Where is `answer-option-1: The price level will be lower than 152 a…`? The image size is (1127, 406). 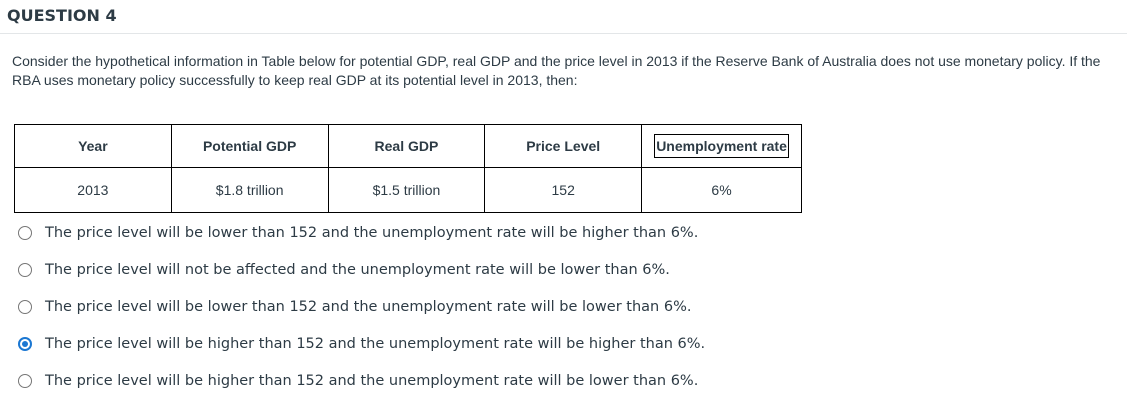
answer-option-1: The price level will be lower than 152 a… is located at coordinates (358, 233).